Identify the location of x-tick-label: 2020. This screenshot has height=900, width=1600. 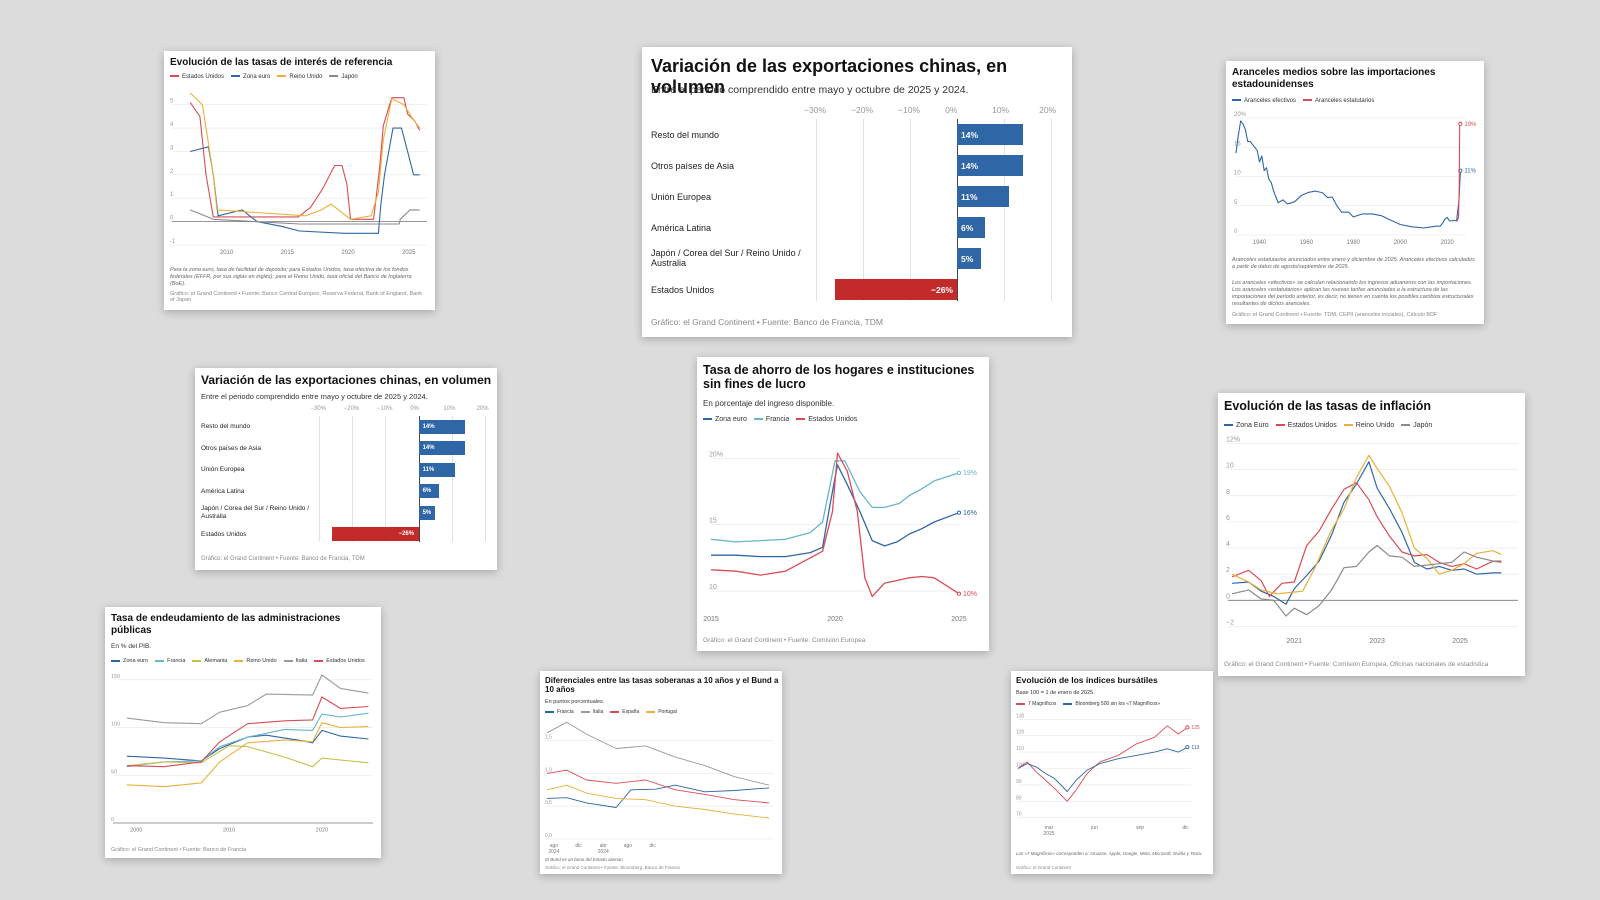
(348, 253).